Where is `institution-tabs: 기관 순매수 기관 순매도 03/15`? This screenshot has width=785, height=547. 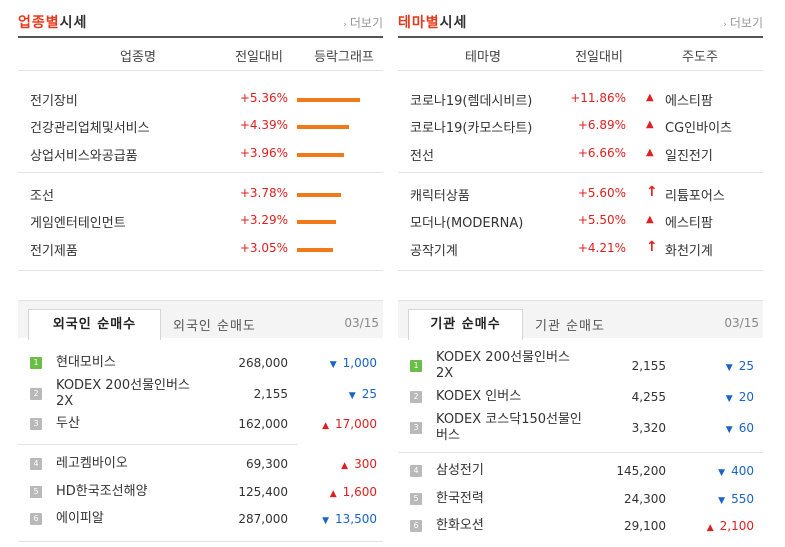
institution-tabs: 기관 순매수 기관 순매도 03/15 is located at coordinates (580, 320).